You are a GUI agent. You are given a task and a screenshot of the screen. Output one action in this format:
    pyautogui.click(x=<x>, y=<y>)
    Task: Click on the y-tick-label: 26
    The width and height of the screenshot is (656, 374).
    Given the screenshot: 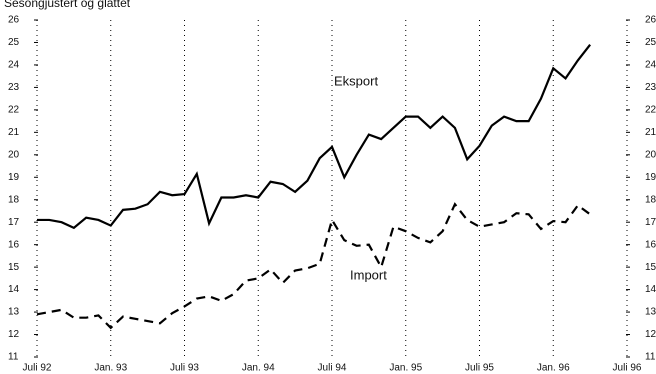 What is the action you would take?
    pyautogui.click(x=14, y=20)
    